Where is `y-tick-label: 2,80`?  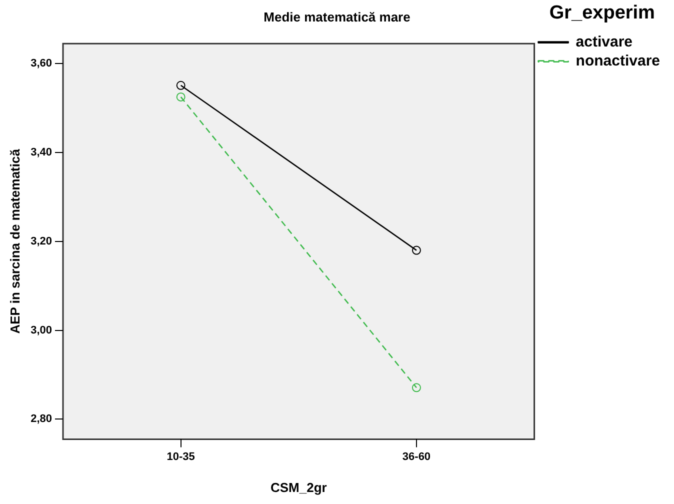
y-tick-label: 2,80 is located at coordinates (41, 419).